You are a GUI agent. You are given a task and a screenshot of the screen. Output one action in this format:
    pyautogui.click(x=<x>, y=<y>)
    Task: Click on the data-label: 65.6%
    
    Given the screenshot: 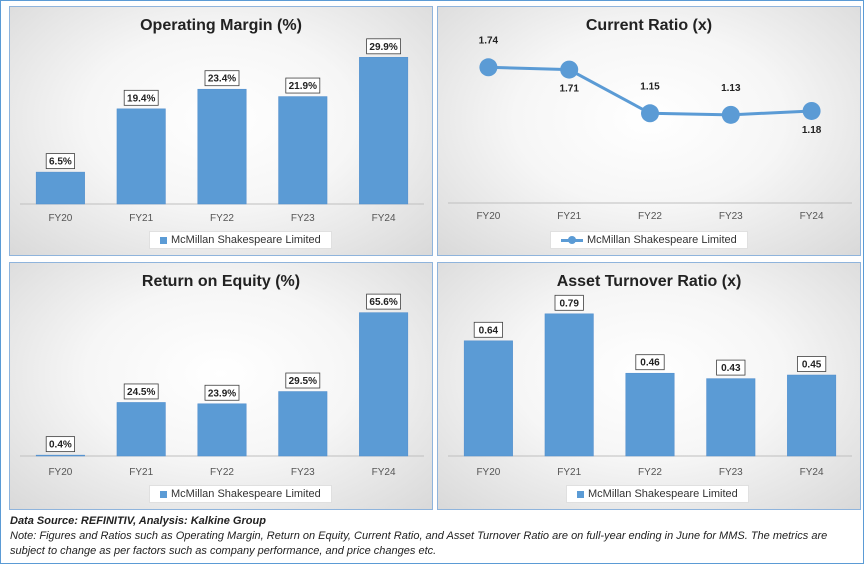 What is the action you would take?
    pyautogui.click(x=383, y=302)
    